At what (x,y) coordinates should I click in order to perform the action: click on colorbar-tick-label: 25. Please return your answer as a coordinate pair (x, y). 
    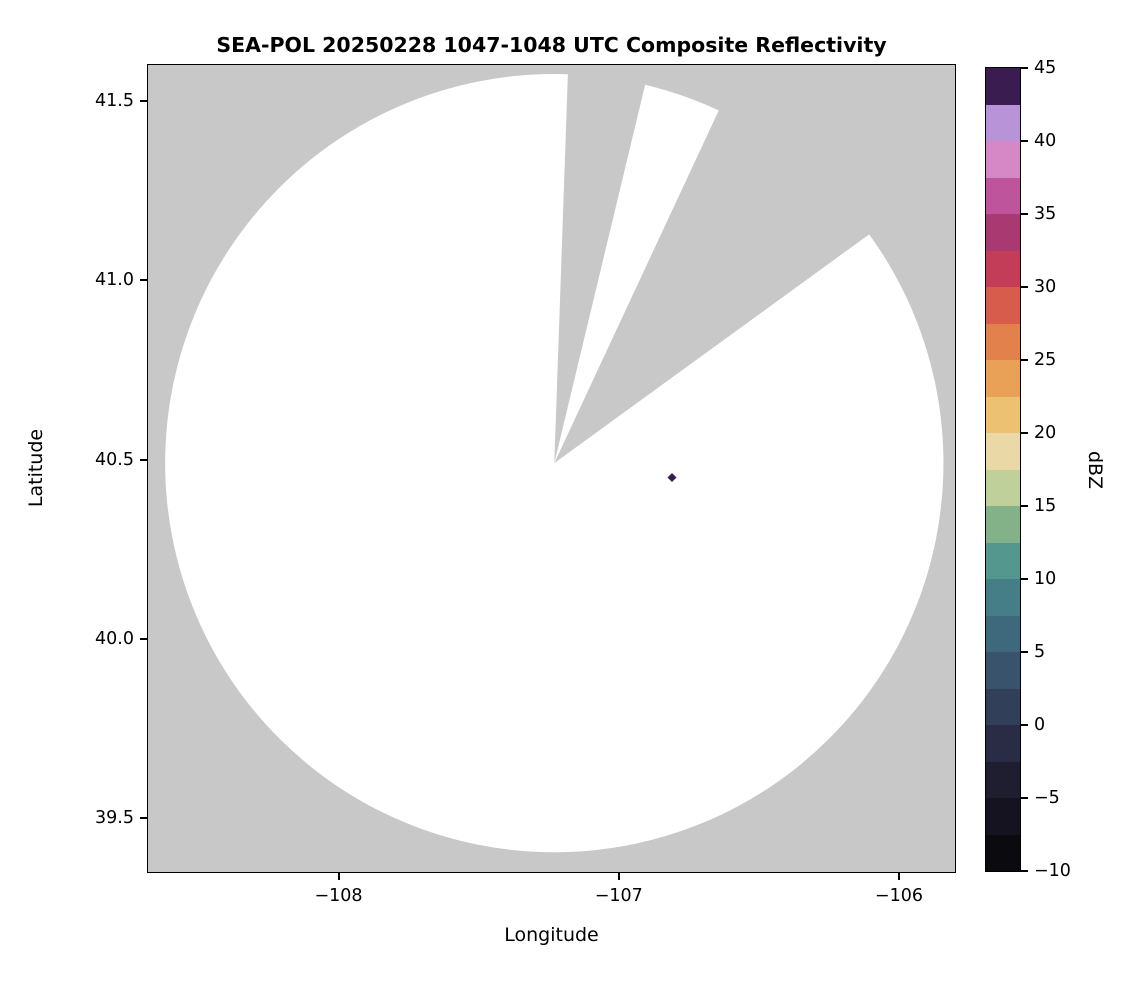
    Looking at the image, I should click on (1045, 360).